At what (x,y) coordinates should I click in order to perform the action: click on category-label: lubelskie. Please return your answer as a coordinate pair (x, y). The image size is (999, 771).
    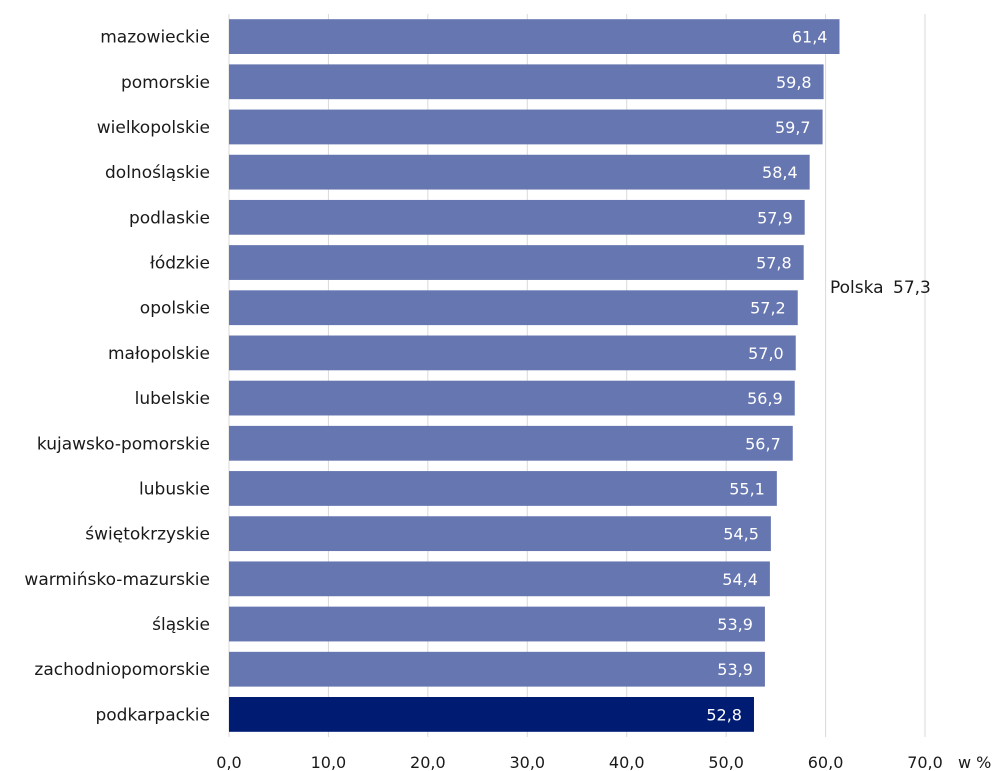
    Looking at the image, I should click on (172, 399).